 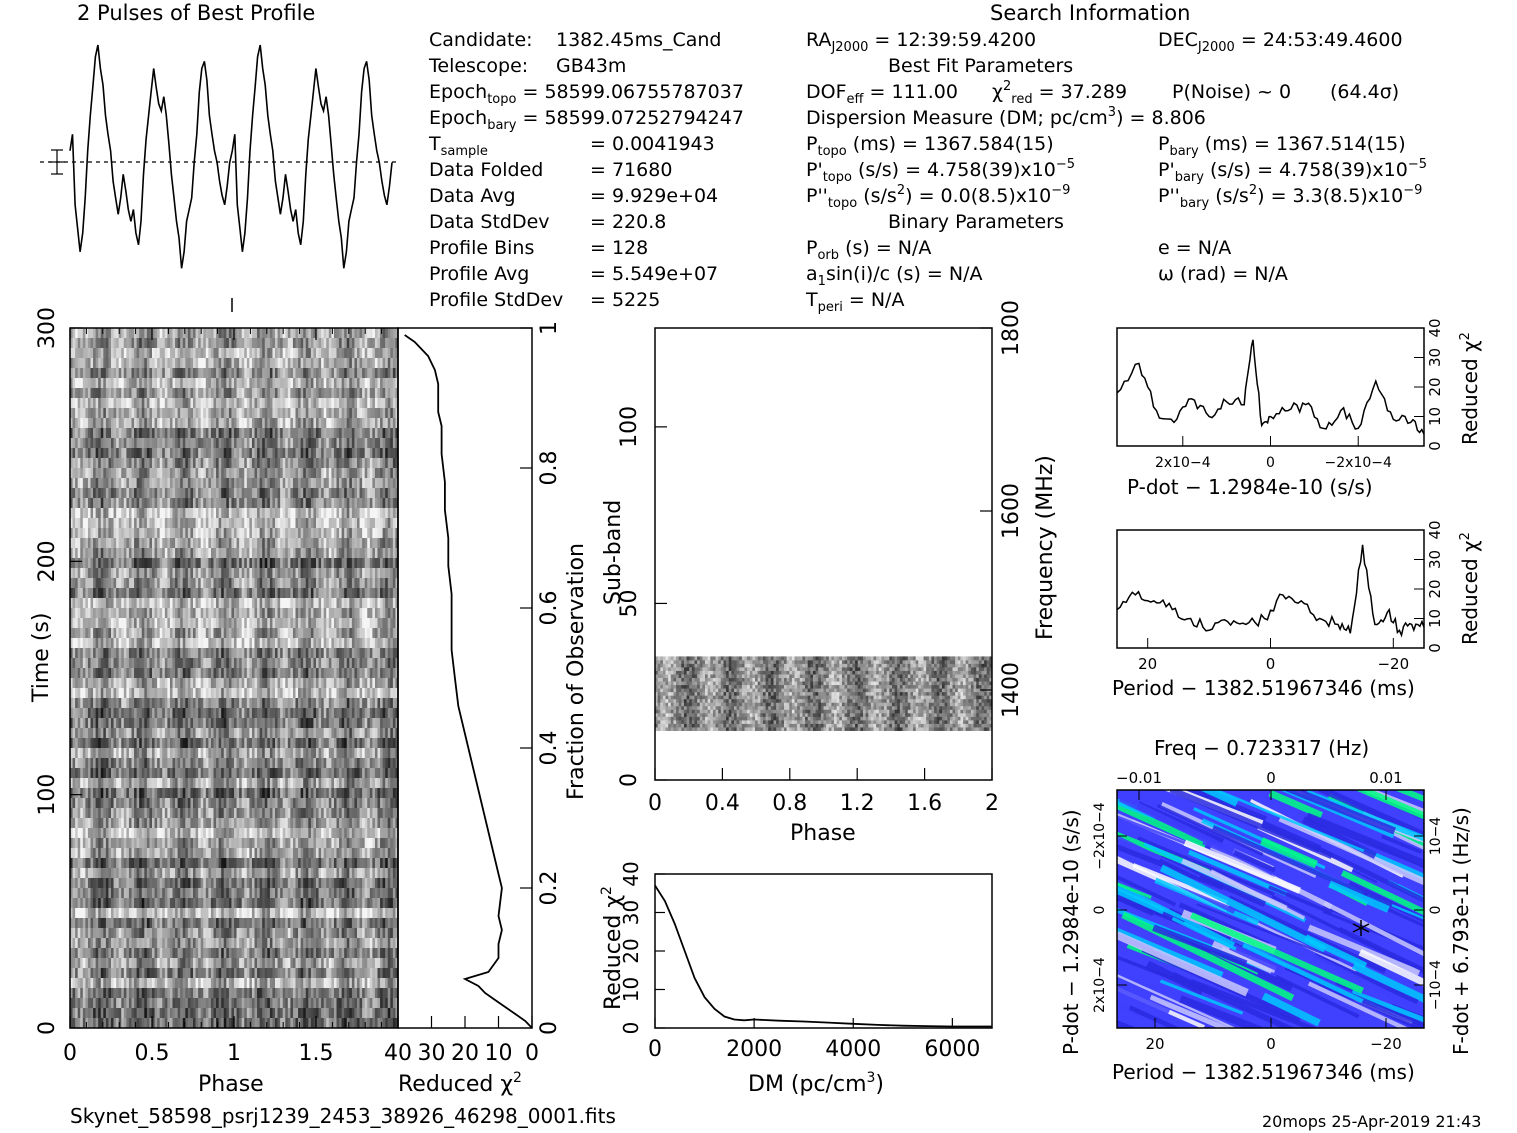 What do you see at coordinates (1090, 13) in the screenshot?
I see `search-title: Search Information` at bounding box center [1090, 13].